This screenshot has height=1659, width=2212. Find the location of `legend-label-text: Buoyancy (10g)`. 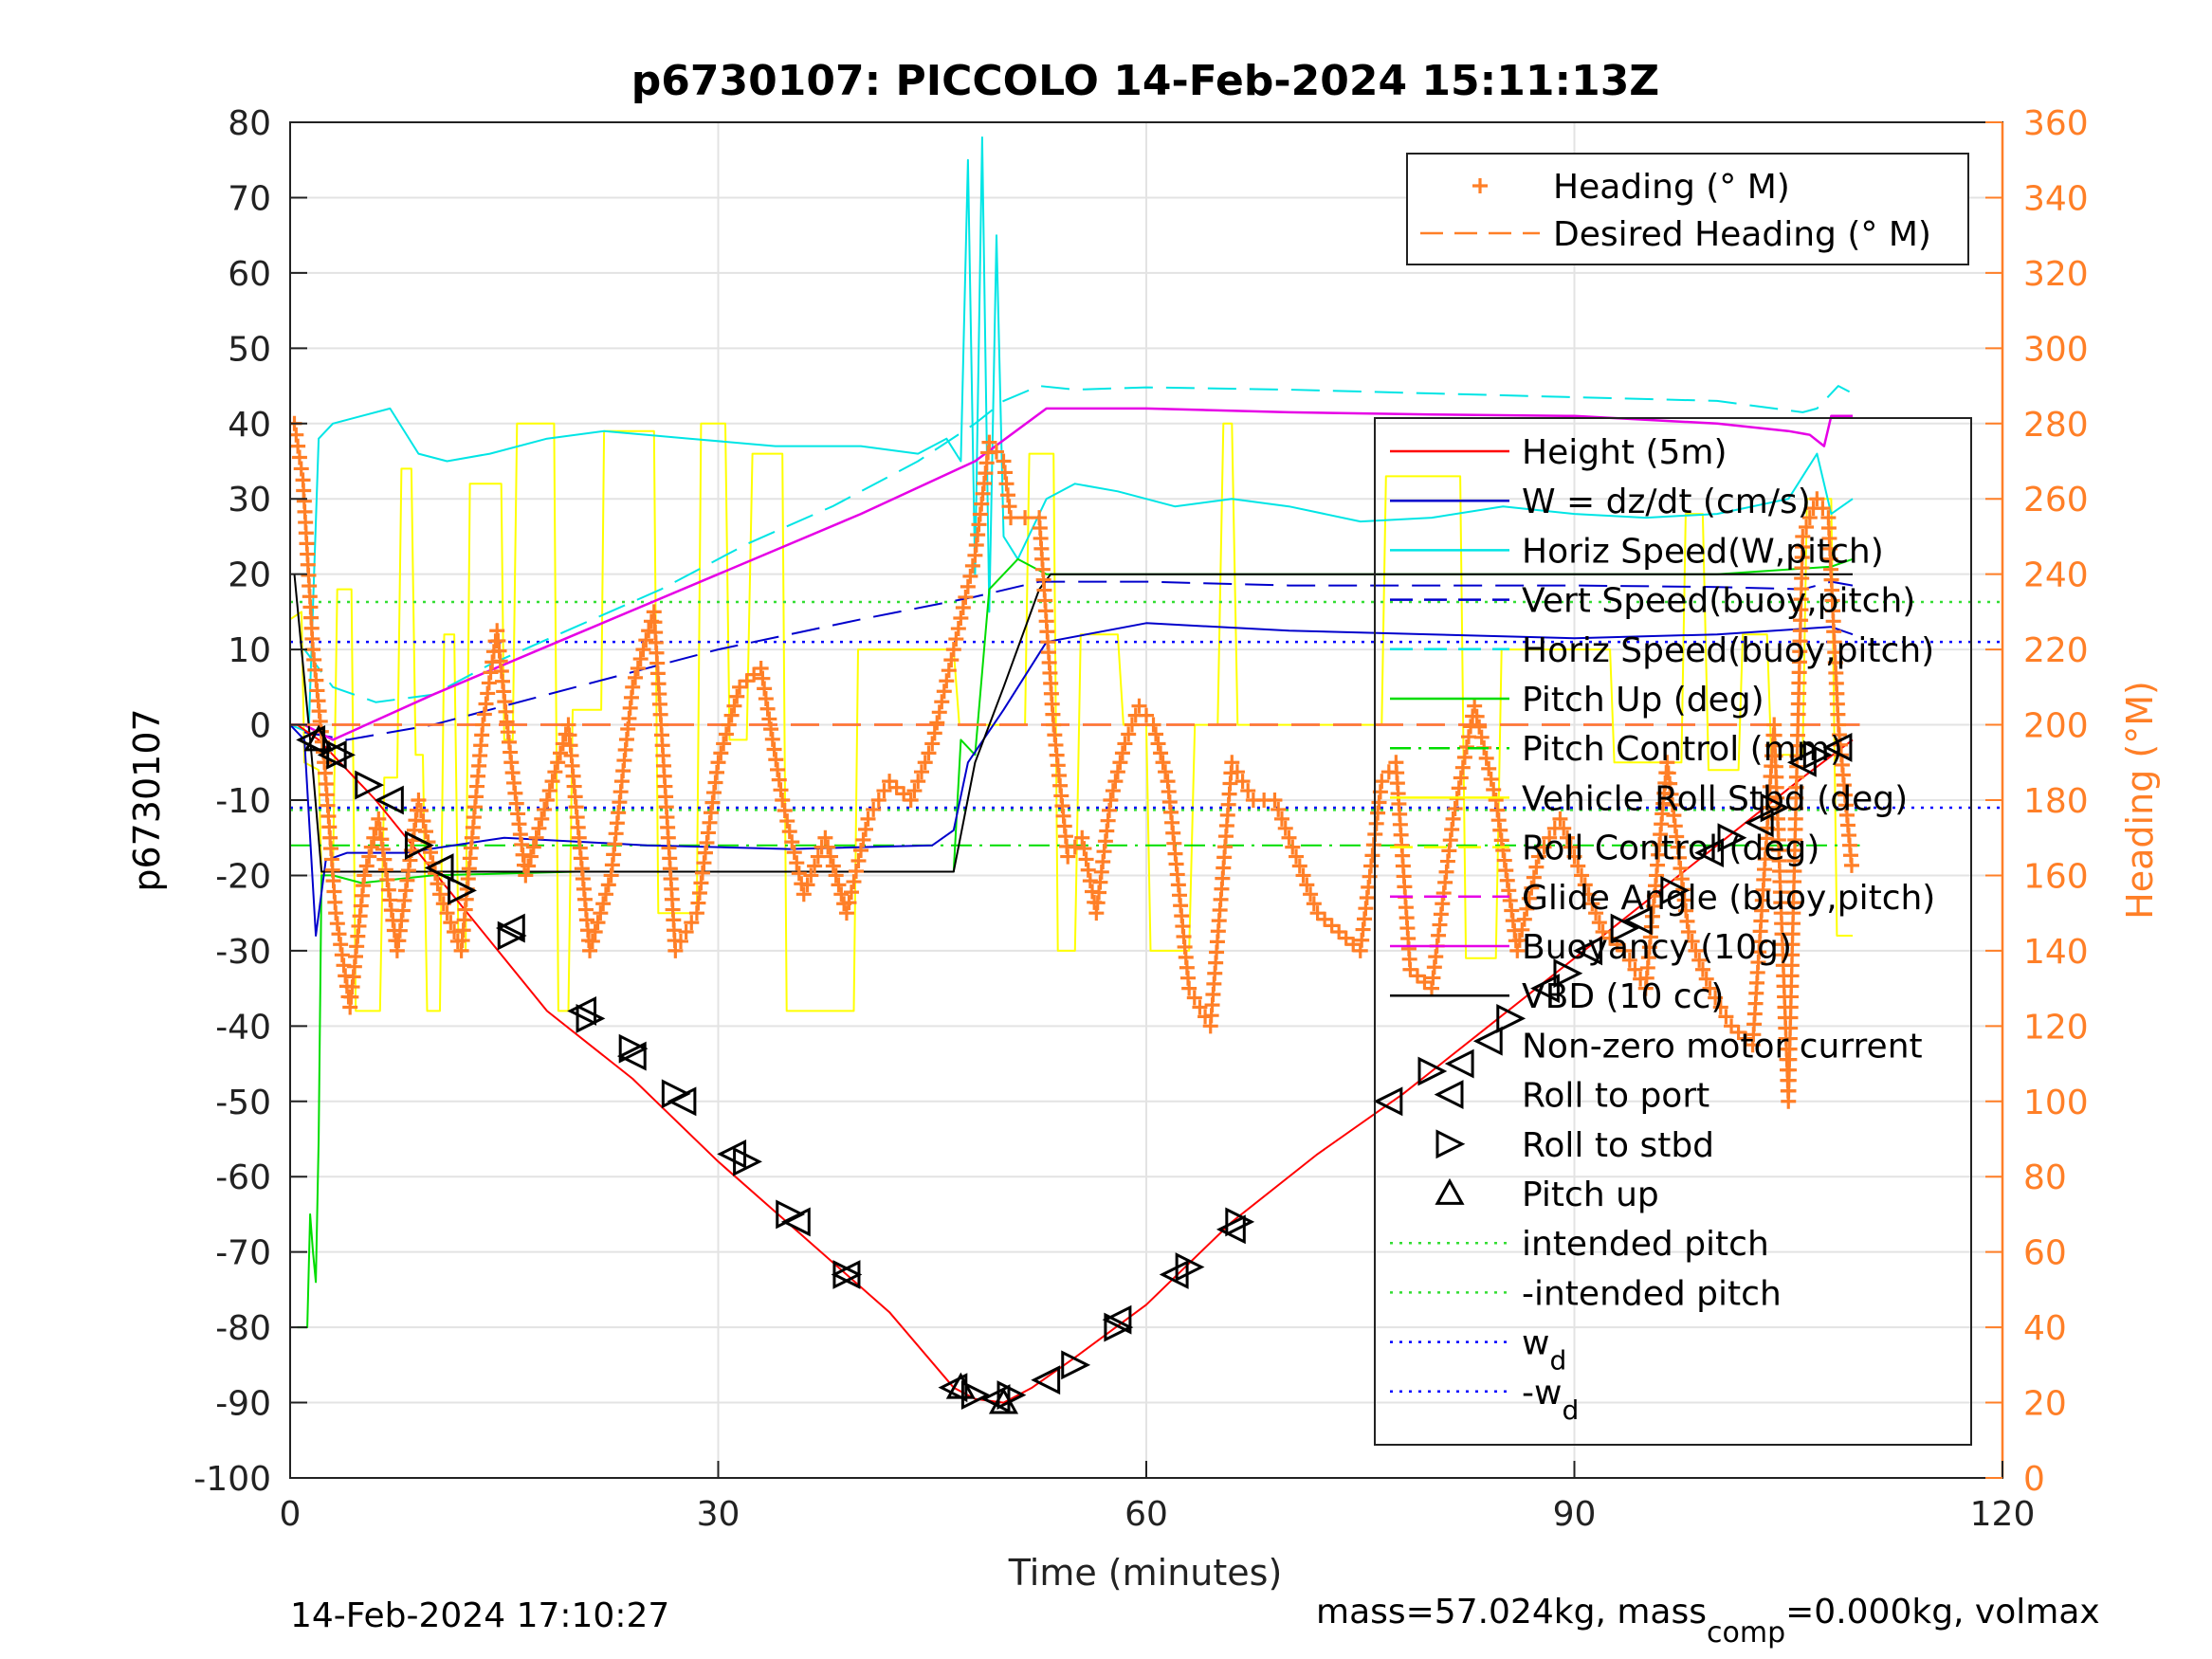

legend-label-text: Buoyancy (10g) is located at coordinates (1657, 947).